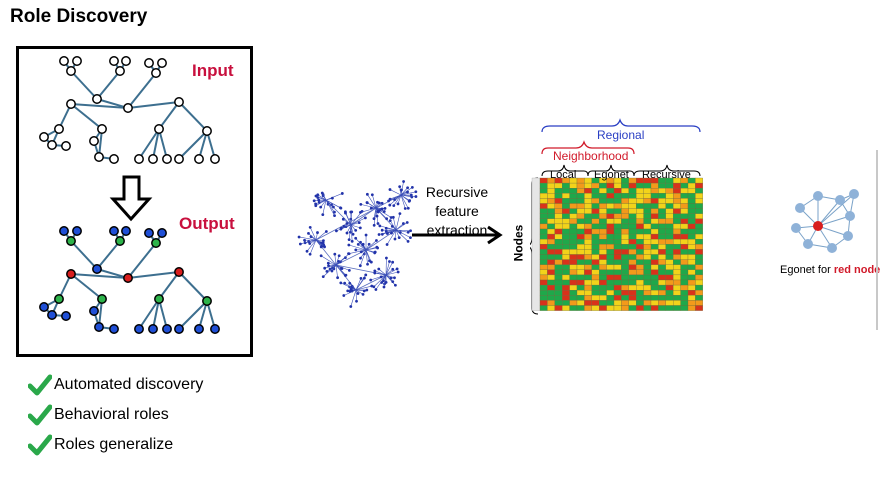 This screenshot has height=484, width=882. I want to click on regional-label: Regional, so click(621, 135).